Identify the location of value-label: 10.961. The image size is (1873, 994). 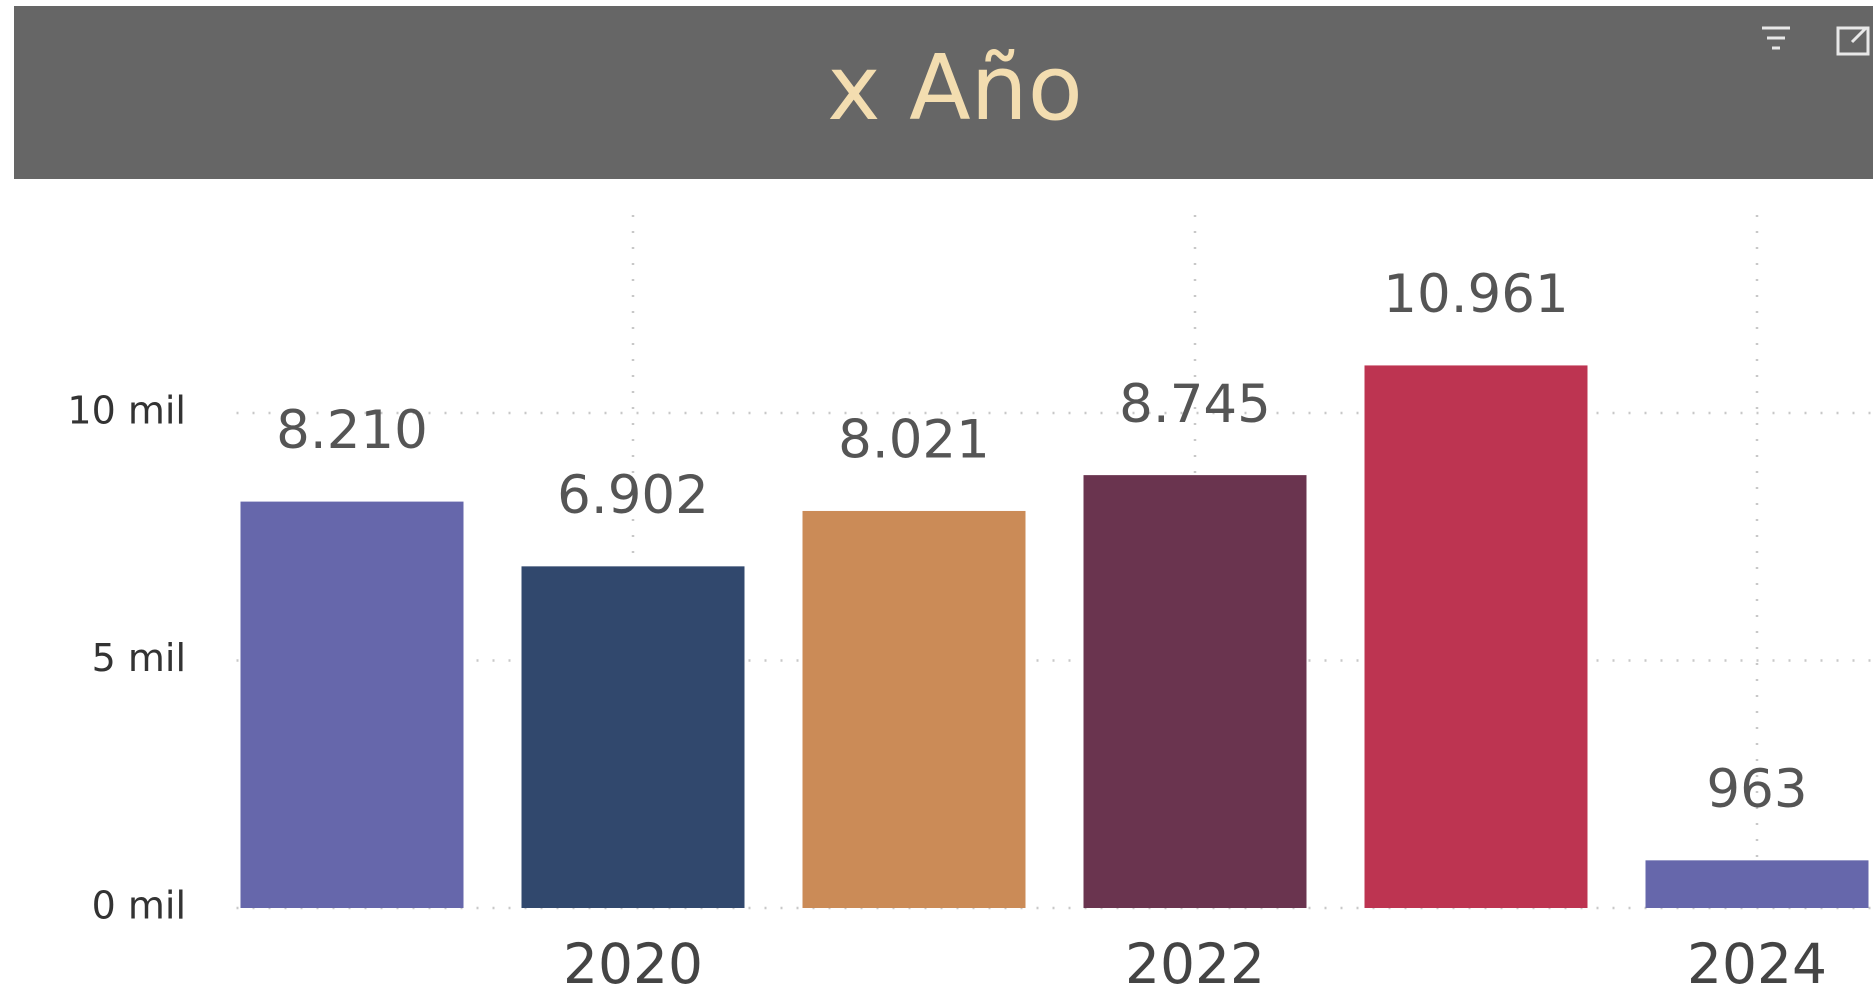
(1475, 294).